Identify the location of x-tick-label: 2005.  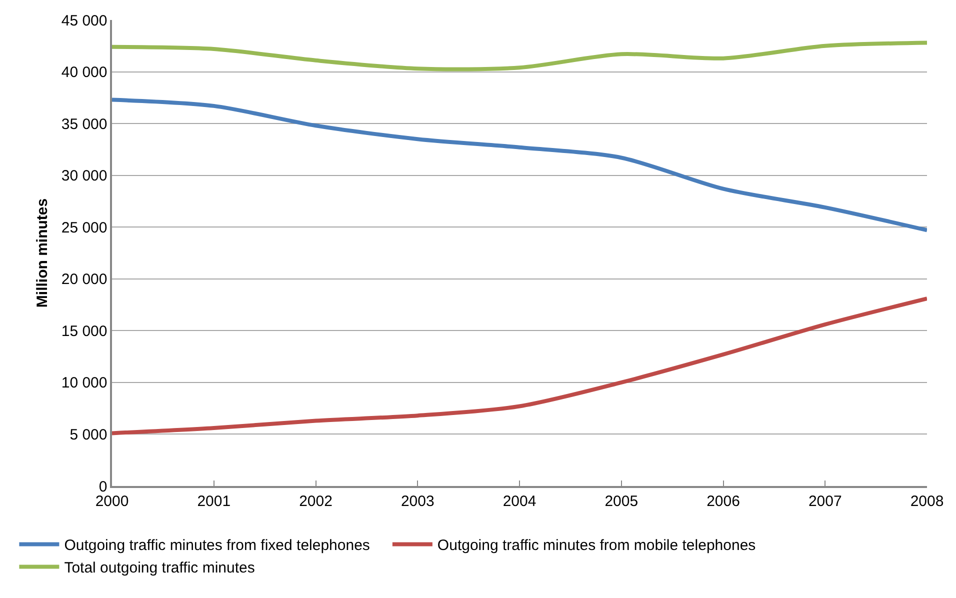
(621, 501).